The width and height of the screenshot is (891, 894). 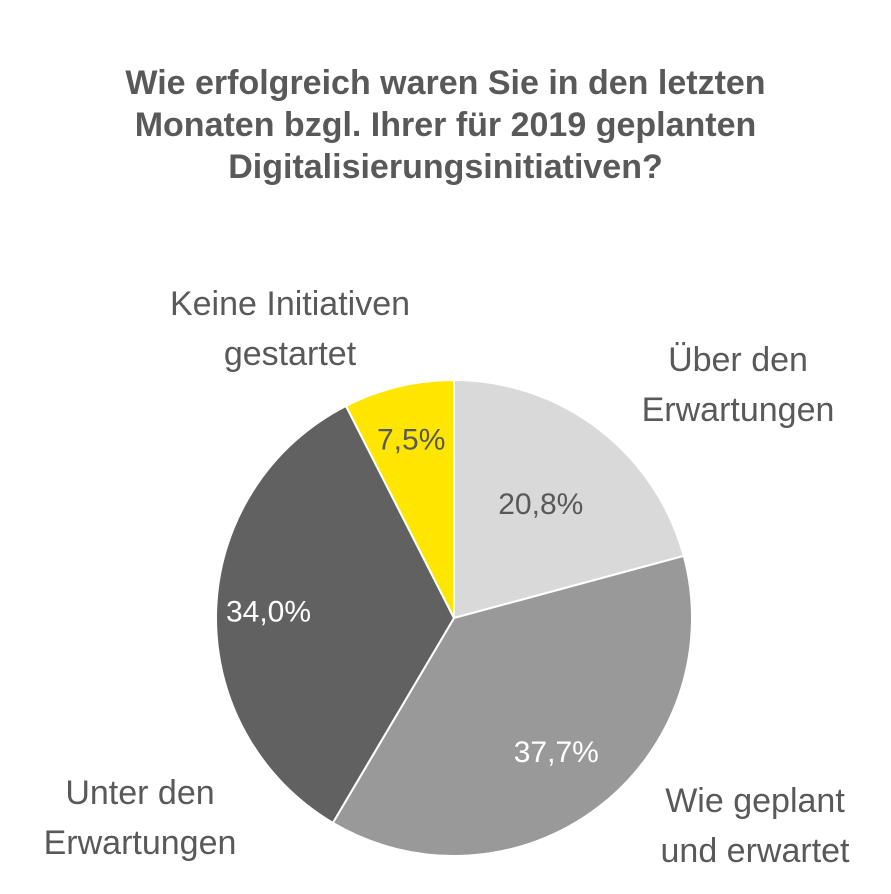 I want to click on chart-title-line: Digitalisierungsinitiativen?, so click(x=445, y=167).